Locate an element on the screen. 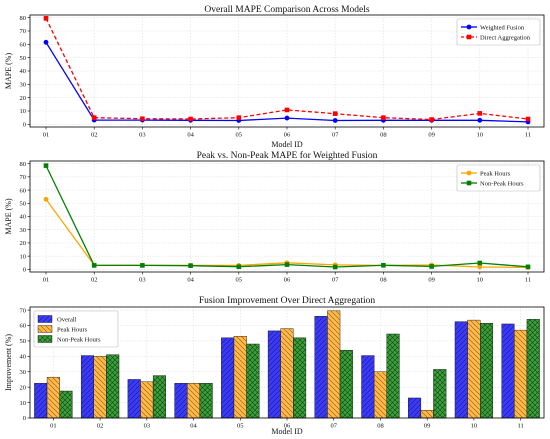  legend-label: Overall is located at coordinates (67, 319).